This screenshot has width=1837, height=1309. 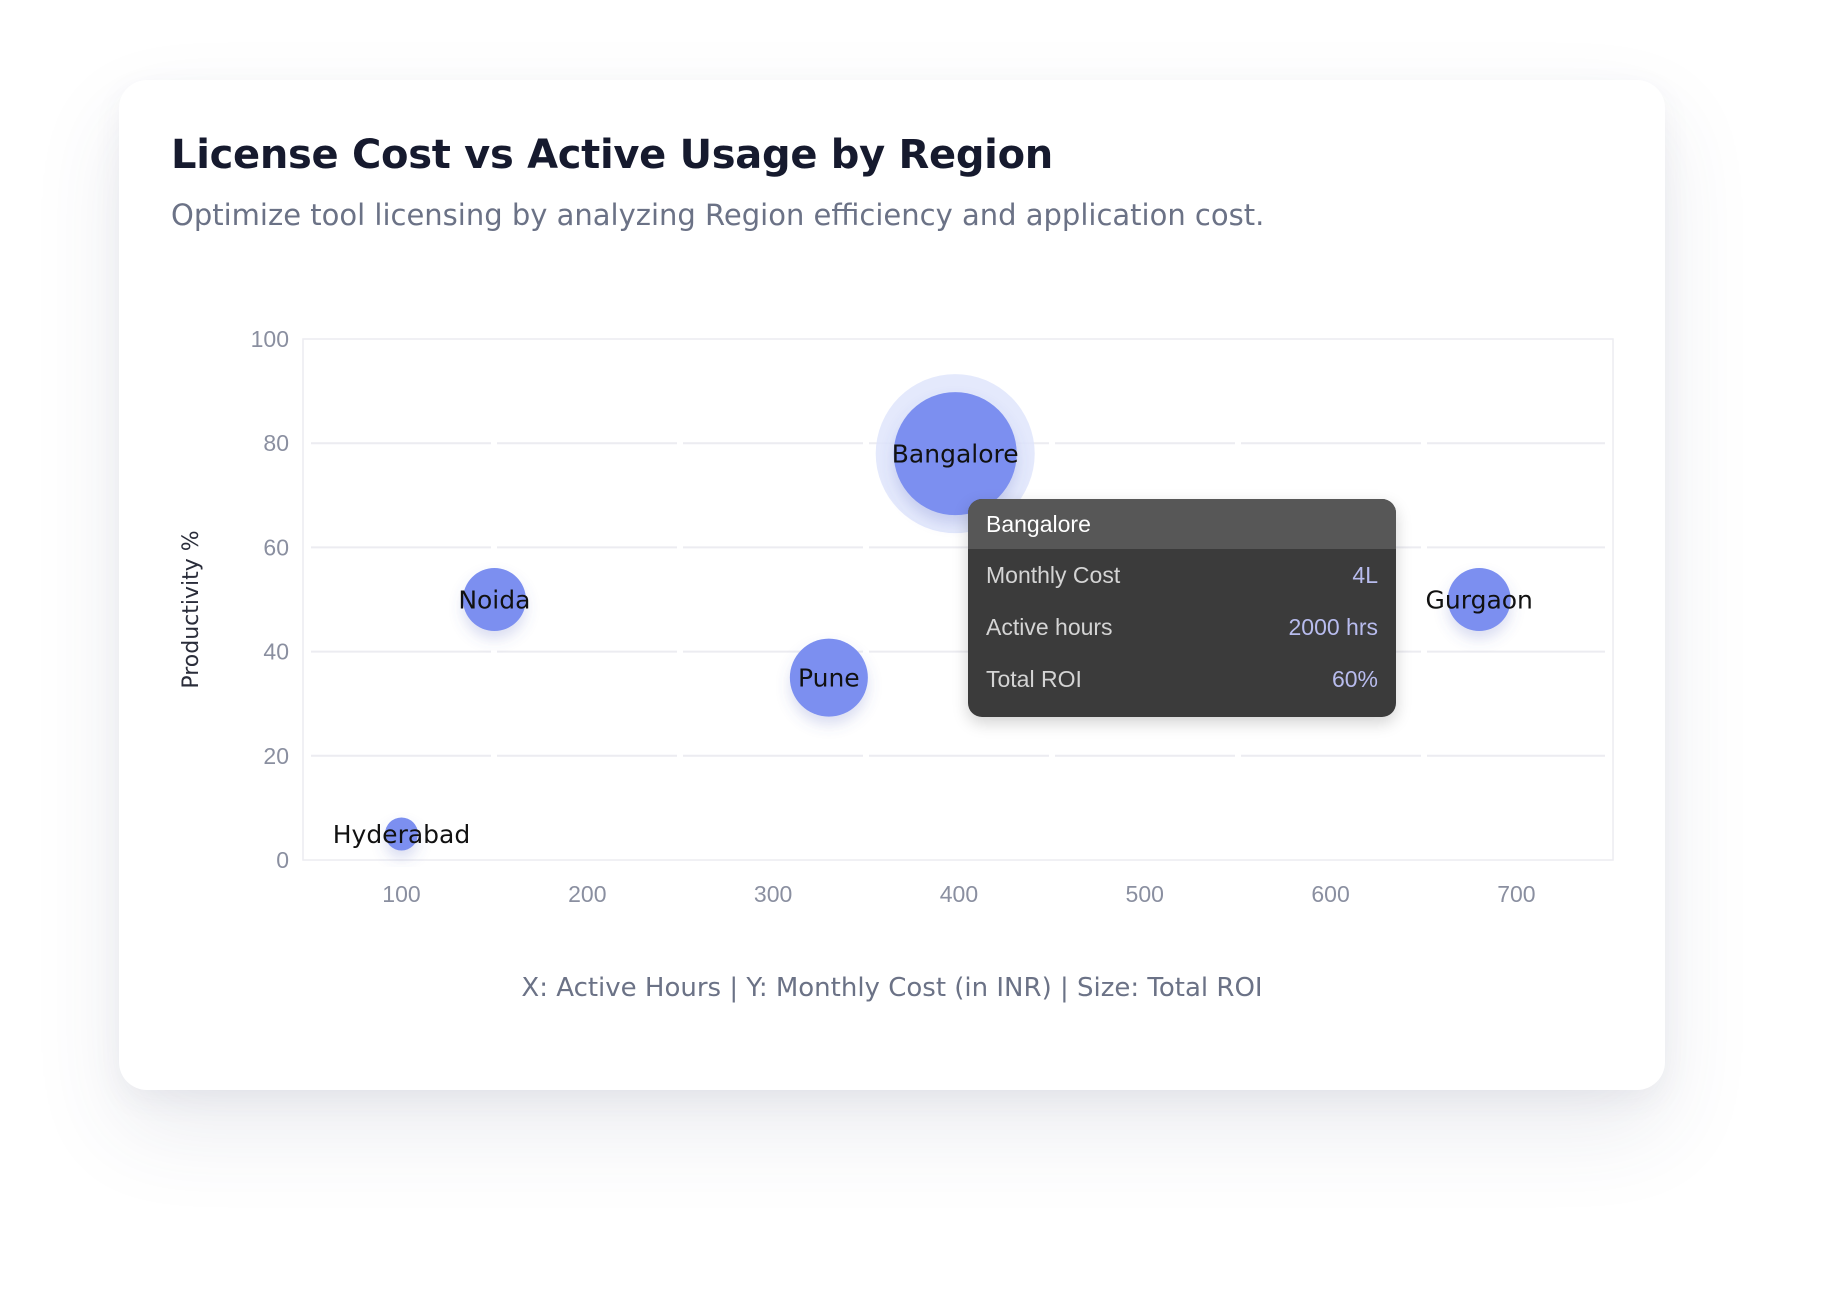 What do you see at coordinates (959, 894) in the screenshot?
I see `x-tick-label: 400` at bounding box center [959, 894].